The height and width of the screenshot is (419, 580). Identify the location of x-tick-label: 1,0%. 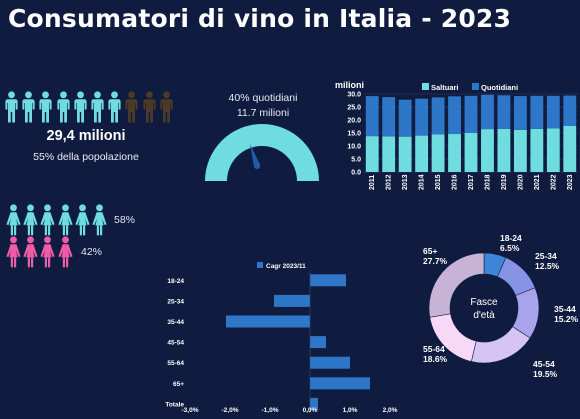
(350, 410).